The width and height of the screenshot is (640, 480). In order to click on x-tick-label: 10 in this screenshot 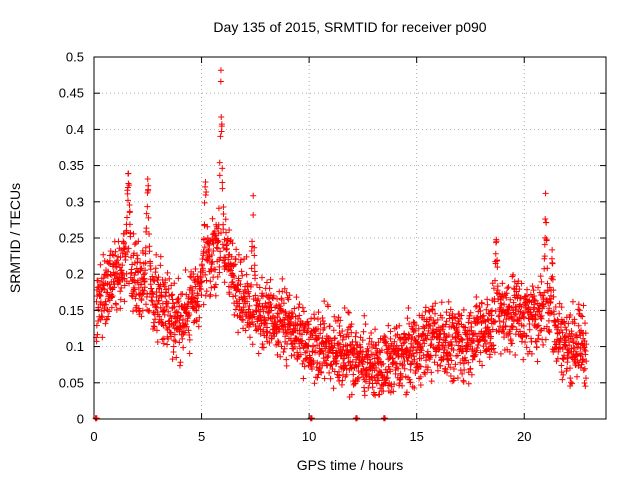, I will do `click(309, 436)`.